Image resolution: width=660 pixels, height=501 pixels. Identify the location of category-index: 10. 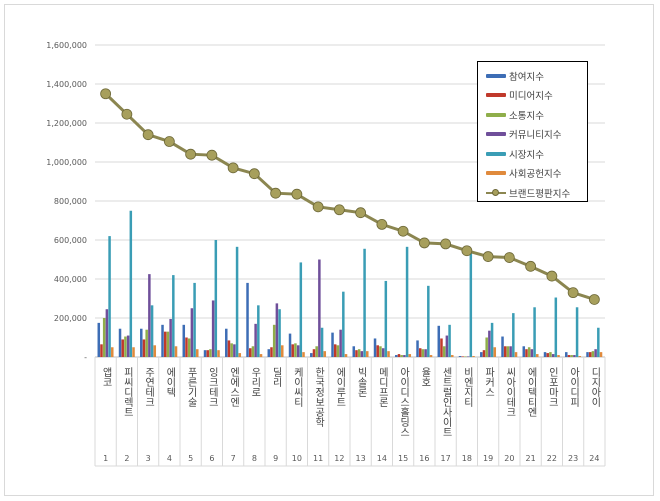
(297, 458).